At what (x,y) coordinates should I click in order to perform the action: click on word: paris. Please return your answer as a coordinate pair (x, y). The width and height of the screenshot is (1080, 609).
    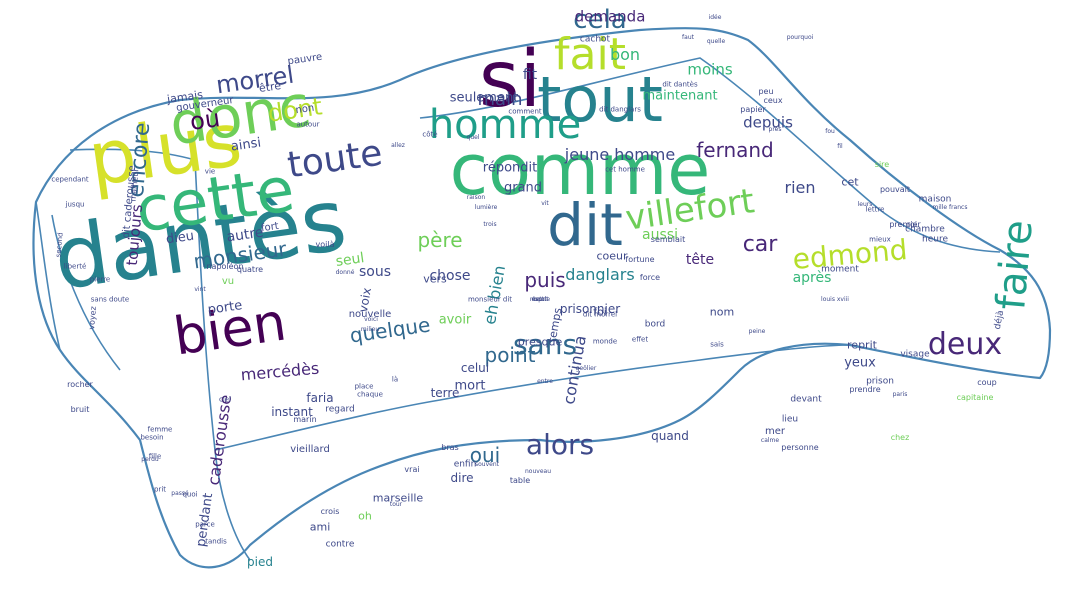
    Looking at the image, I should click on (900, 394).